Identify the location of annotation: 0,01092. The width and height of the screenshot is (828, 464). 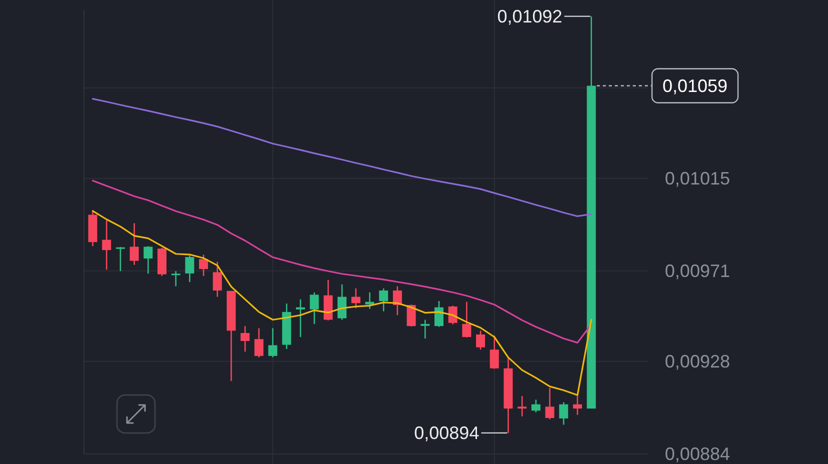
(529, 16).